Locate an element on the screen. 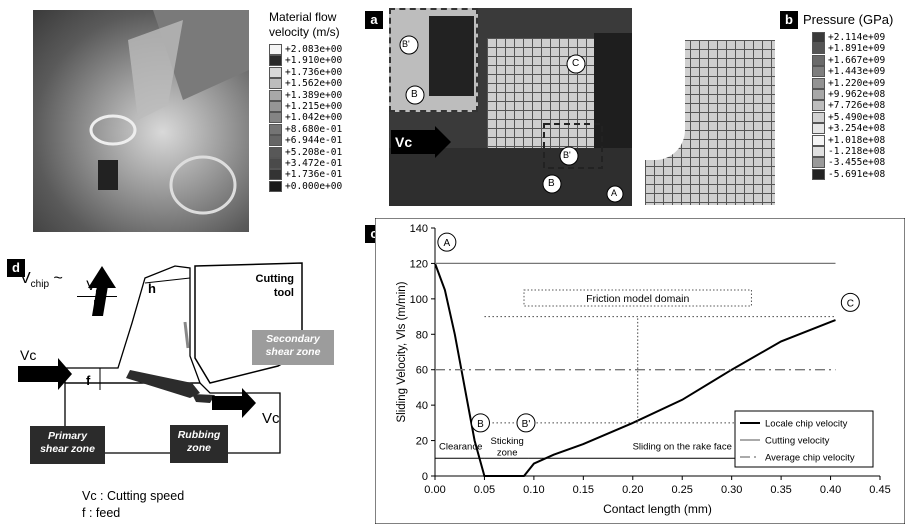 The width and height of the screenshot is (912, 524). callout-b_prime: B' is located at coordinates (526, 424).